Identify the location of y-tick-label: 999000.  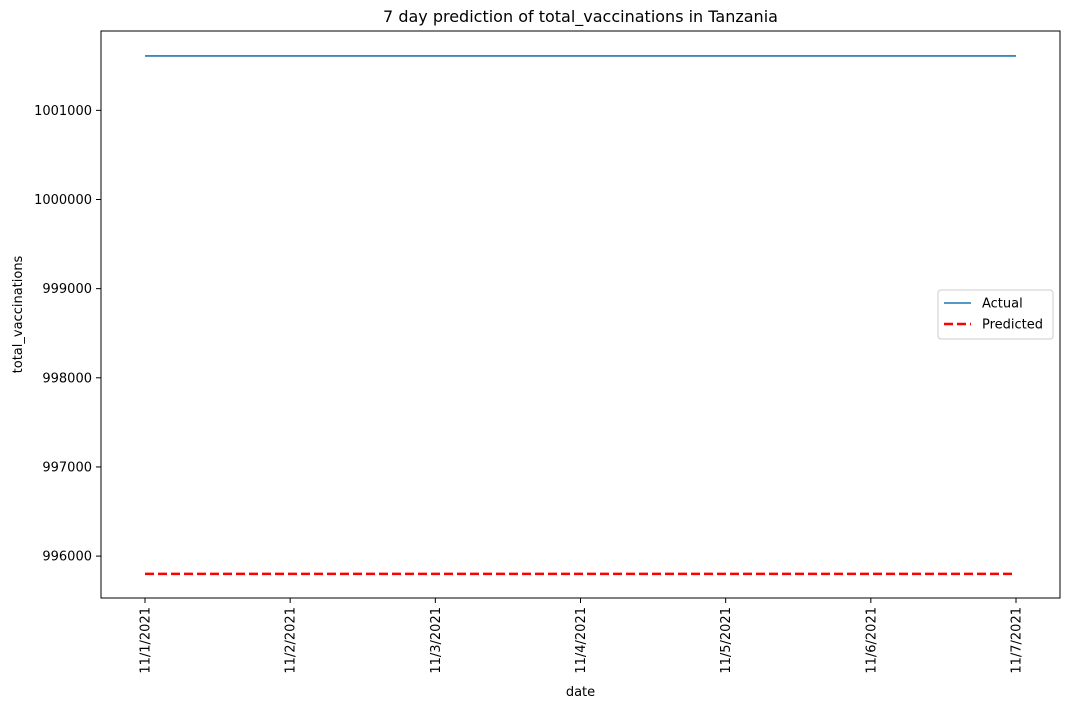
(67, 289).